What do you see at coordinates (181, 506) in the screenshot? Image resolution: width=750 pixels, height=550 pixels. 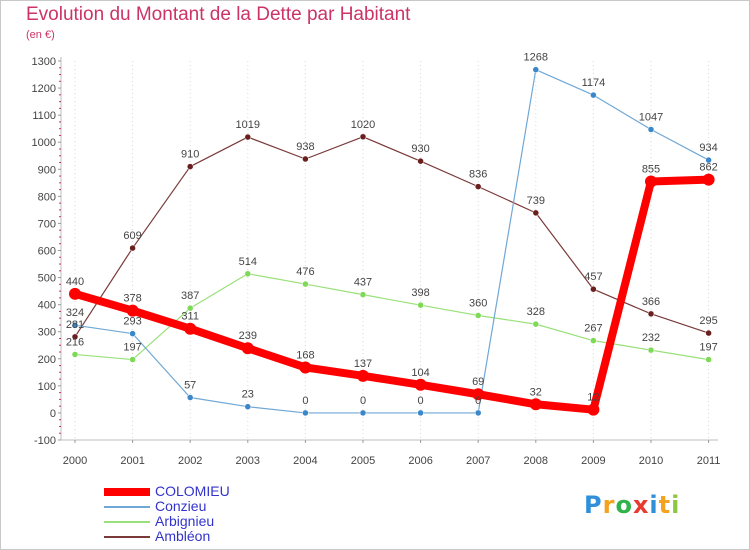 I see `legend-label: Conzieu` at bounding box center [181, 506].